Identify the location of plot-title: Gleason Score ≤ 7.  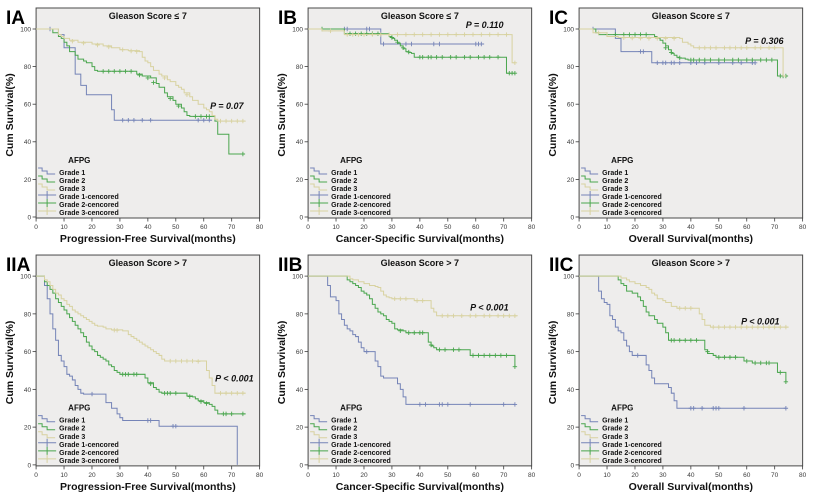
(419, 16).